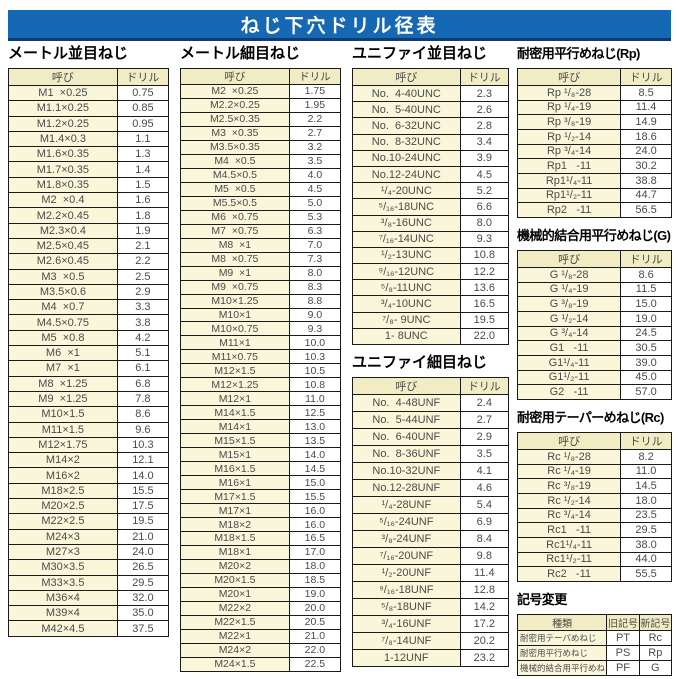  I want to click on table-row: M18×2 16.0, so click(261, 524).